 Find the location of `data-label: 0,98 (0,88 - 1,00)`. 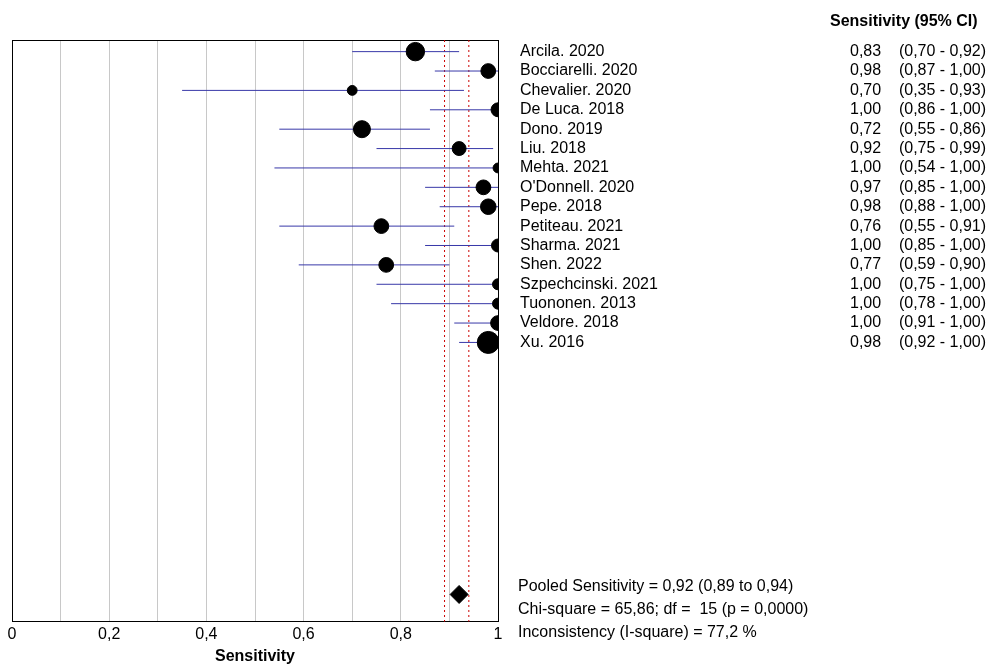

data-label: 0,98 (0,88 - 1,00) is located at coordinates (918, 206).